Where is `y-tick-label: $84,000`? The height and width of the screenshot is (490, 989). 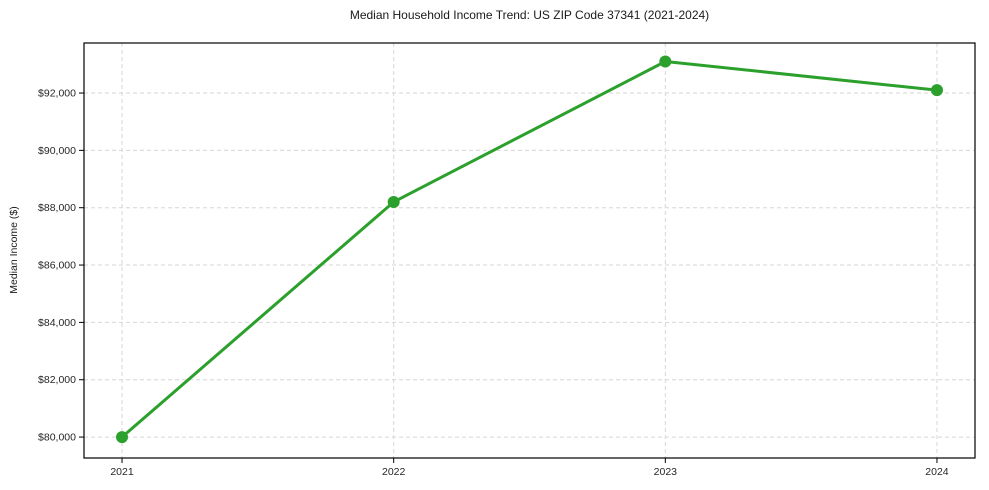
y-tick-label: $84,000 is located at coordinates (57, 323).